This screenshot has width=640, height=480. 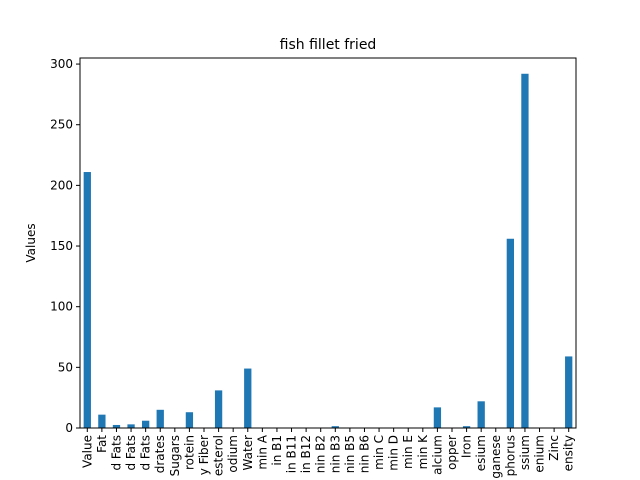 What do you see at coordinates (87, 451) in the screenshot?
I see `x-tick-label: Value` at bounding box center [87, 451].